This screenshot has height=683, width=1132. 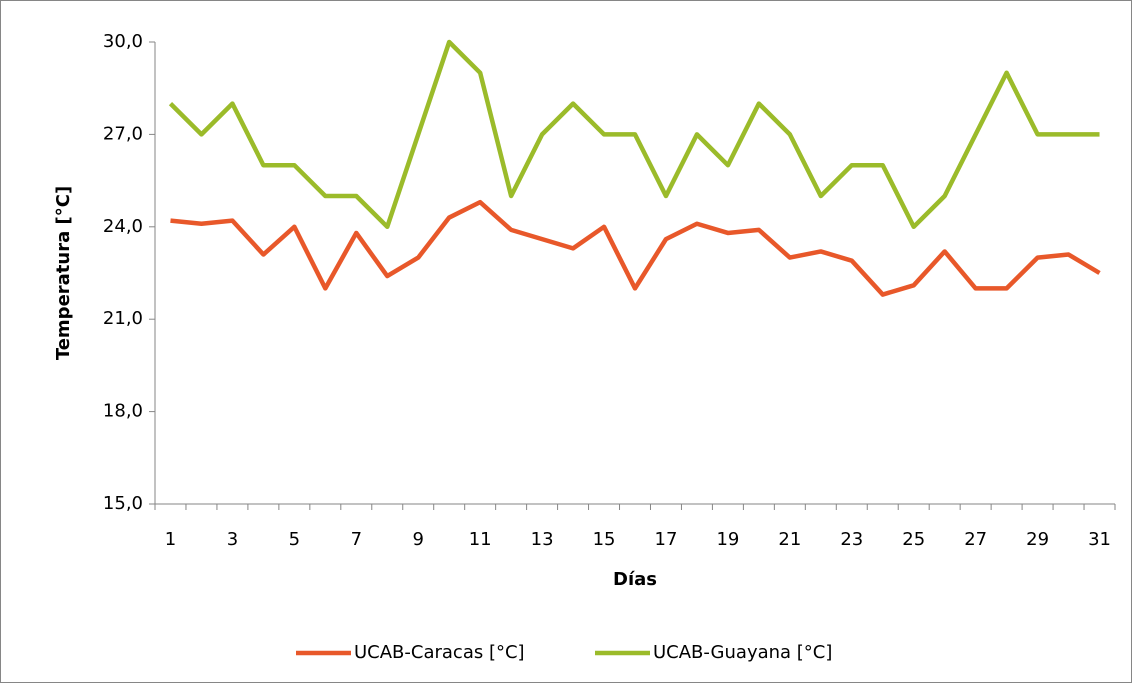 What do you see at coordinates (123, 226) in the screenshot?
I see `y-tick-label: 24,0` at bounding box center [123, 226].